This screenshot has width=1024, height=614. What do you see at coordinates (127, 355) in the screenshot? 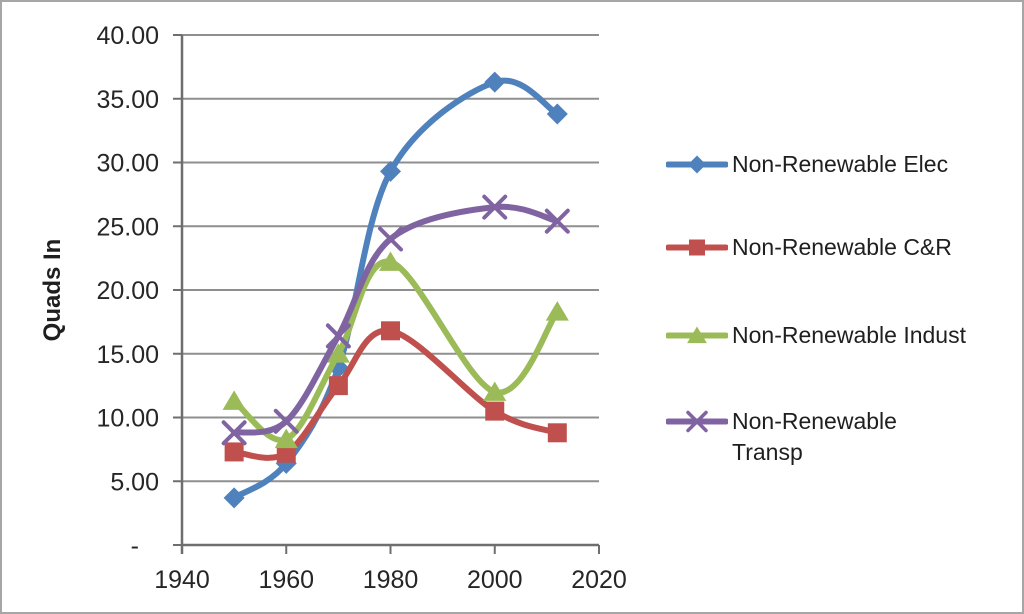
I see `y-tick-label: 15.00` at bounding box center [127, 355].